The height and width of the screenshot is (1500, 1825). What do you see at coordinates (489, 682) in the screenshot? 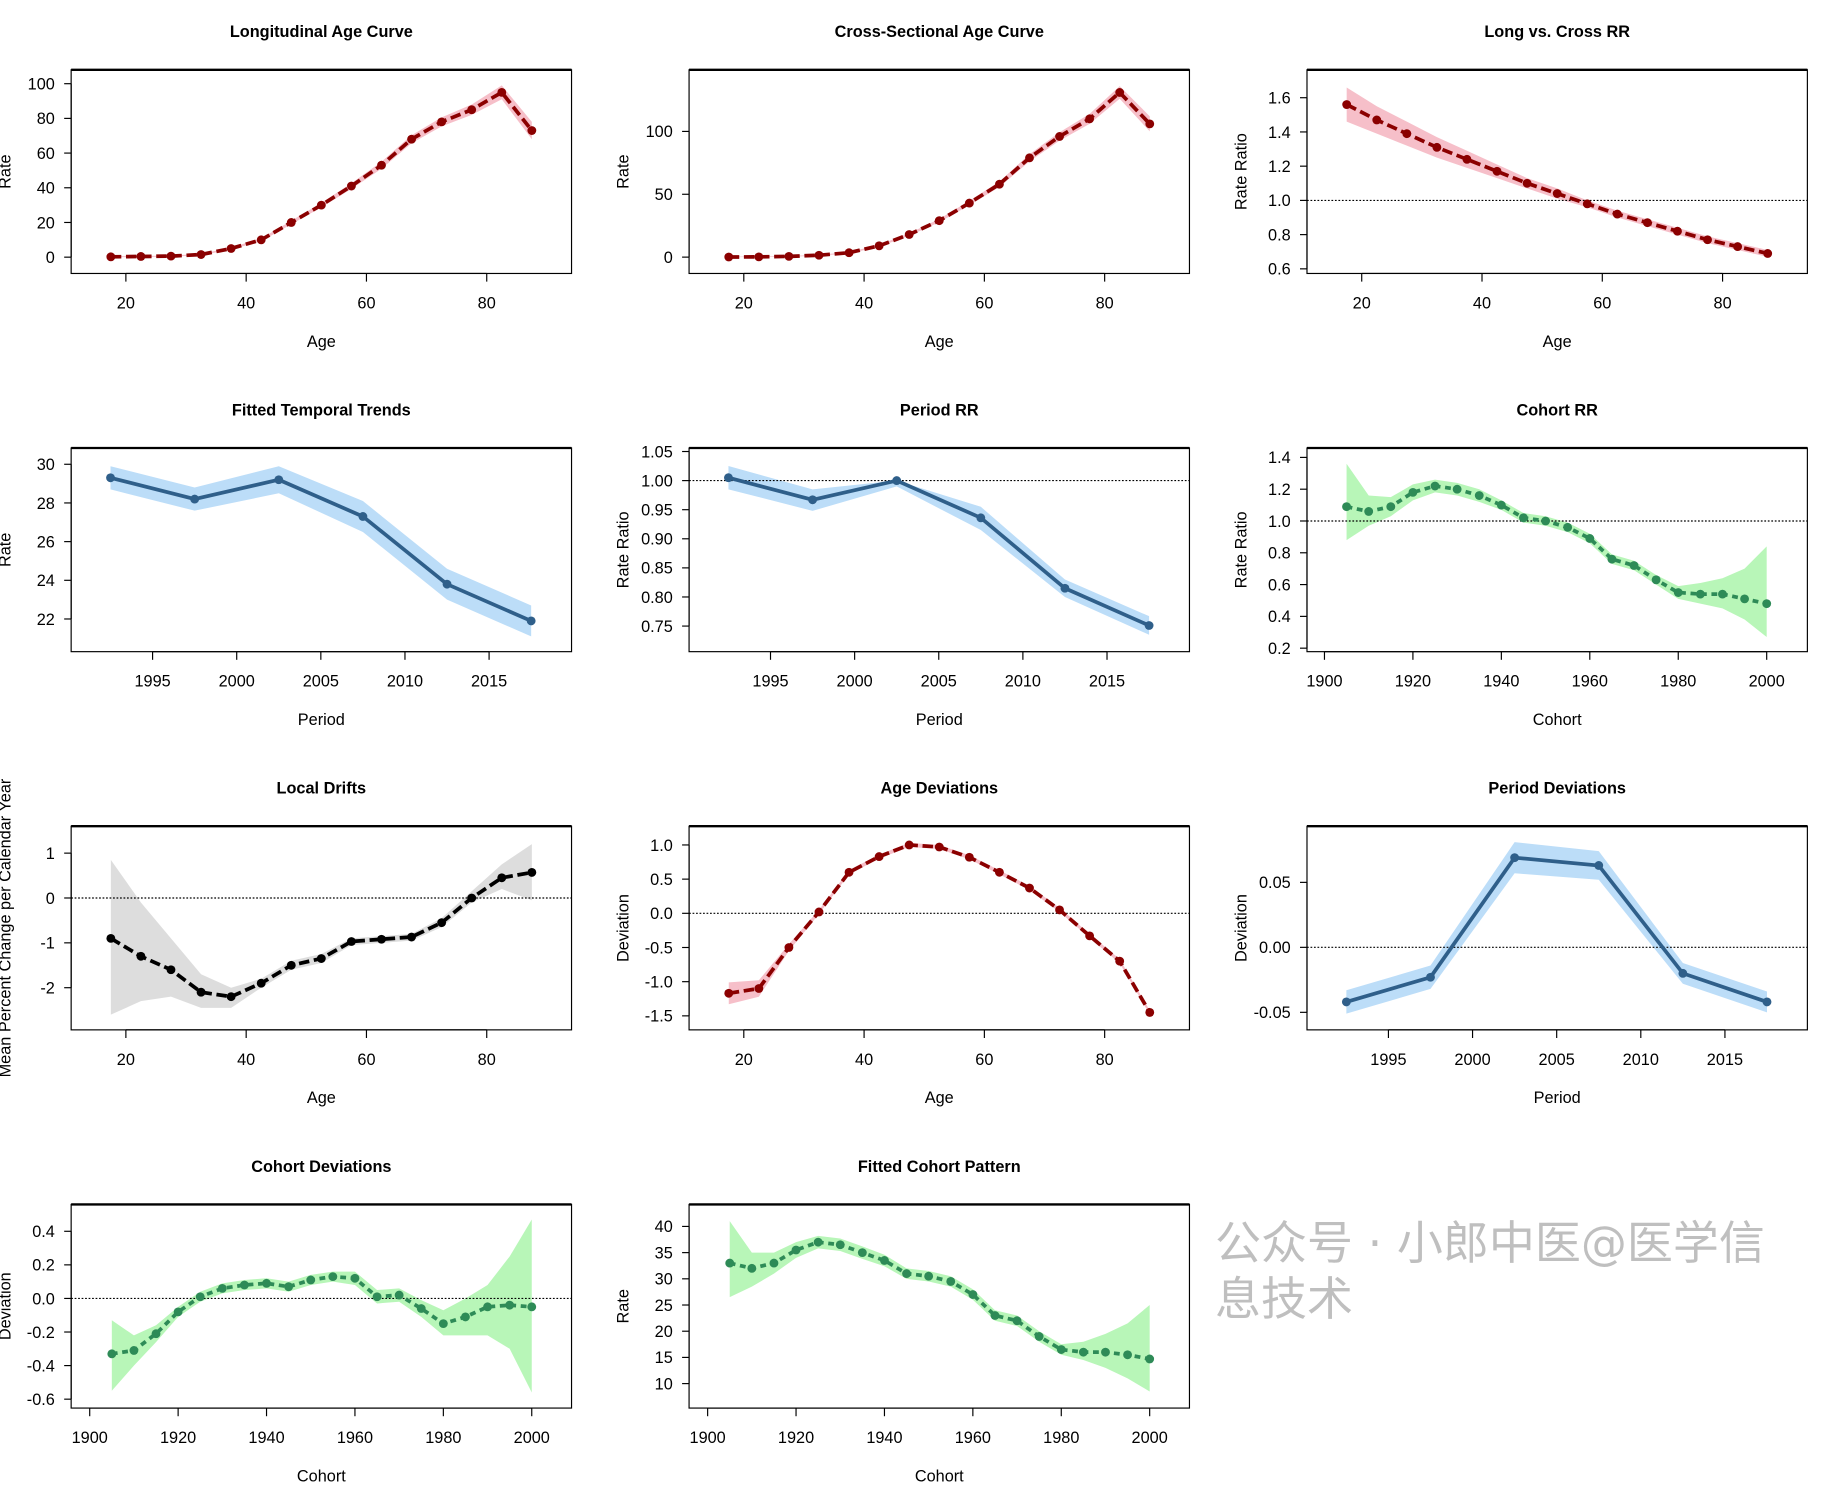
I see `x-tick-label: 2015` at bounding box center [489, 682].